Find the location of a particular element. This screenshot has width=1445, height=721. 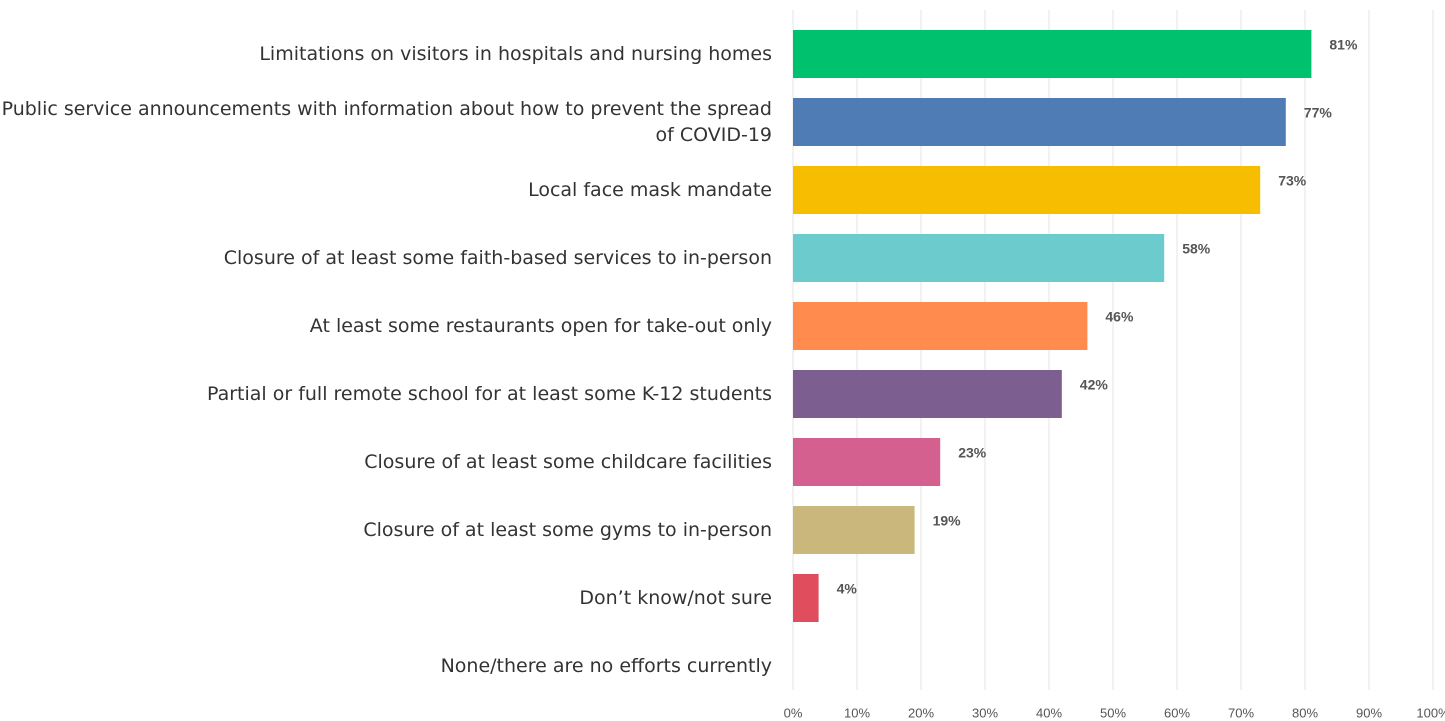

x-tick-label: 20% is located at coordinates (921, 712).